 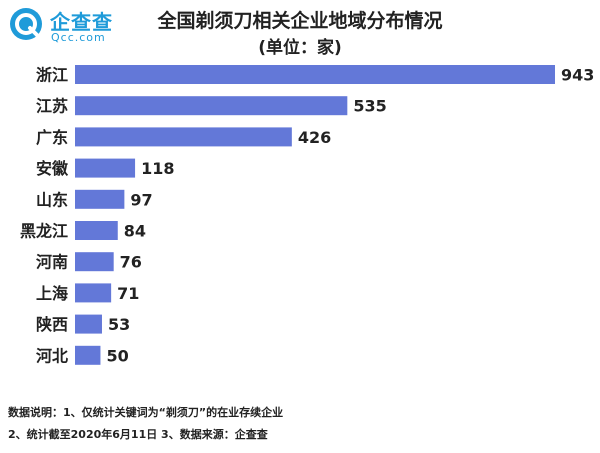 I want to click on category-label: 广东, so click(x=52, y=137).